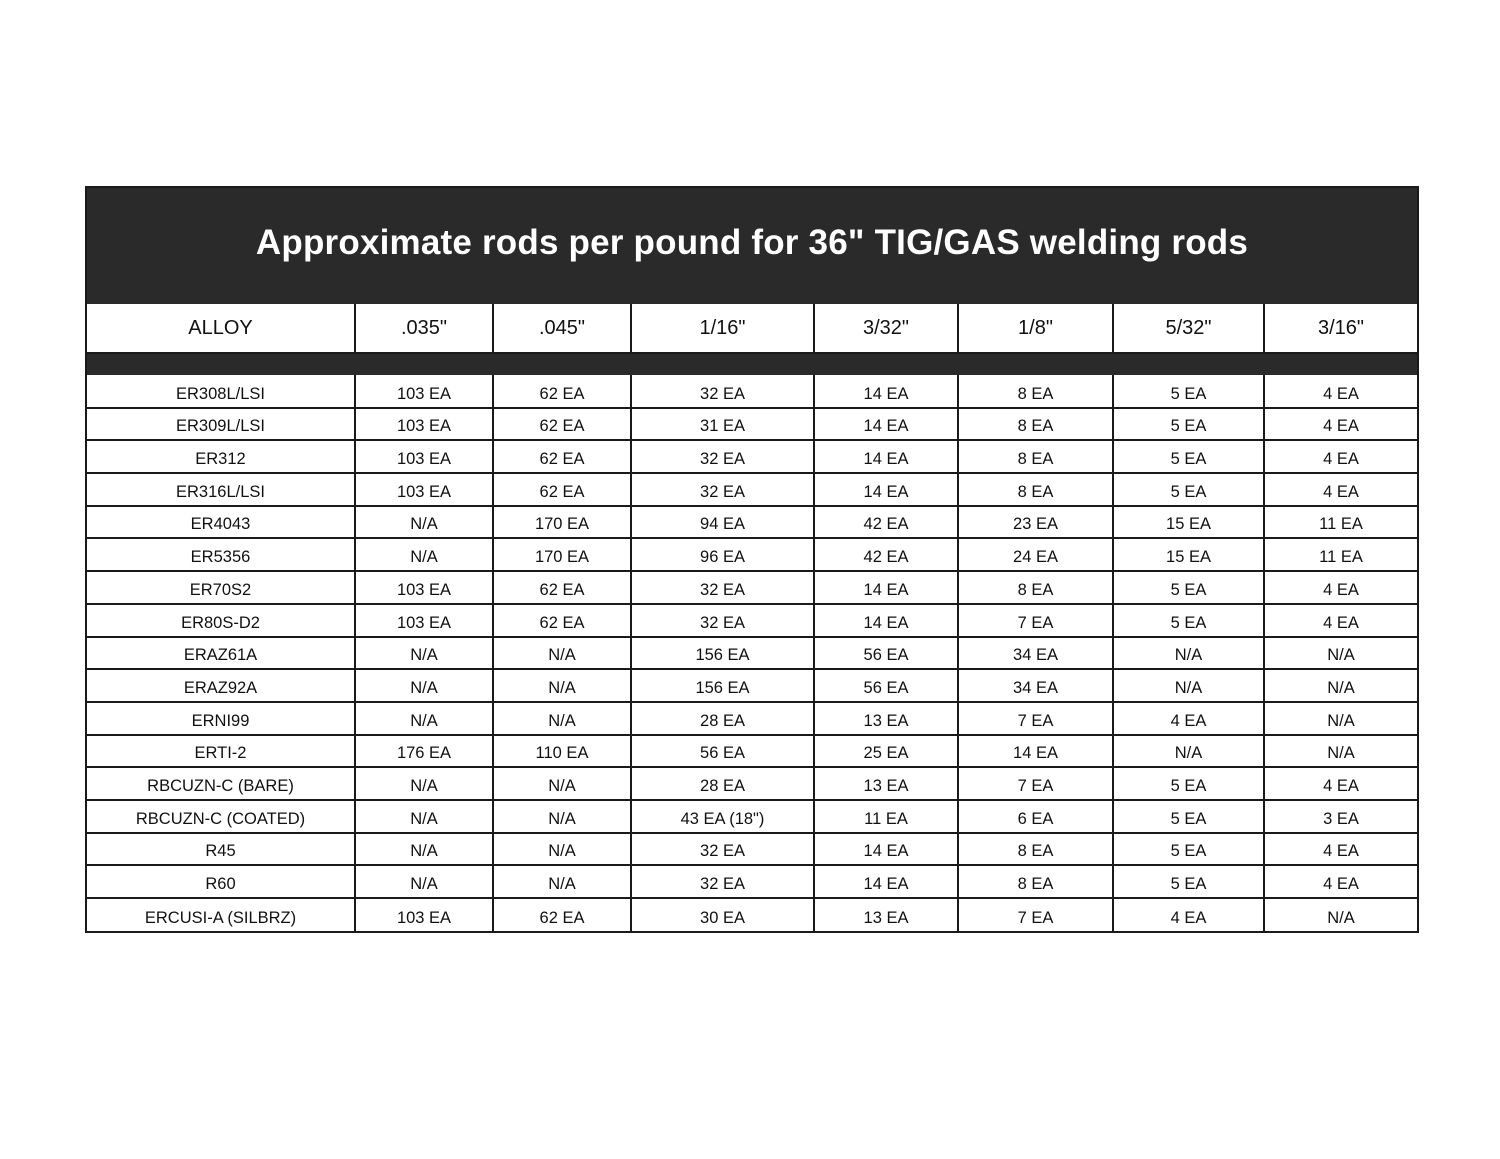 The image size is (1500, 1159). What do you see at coordinates (221, 718) in the screenshot?
I see `alloy-cell: ERNI99` at bounding box center [221, 718].